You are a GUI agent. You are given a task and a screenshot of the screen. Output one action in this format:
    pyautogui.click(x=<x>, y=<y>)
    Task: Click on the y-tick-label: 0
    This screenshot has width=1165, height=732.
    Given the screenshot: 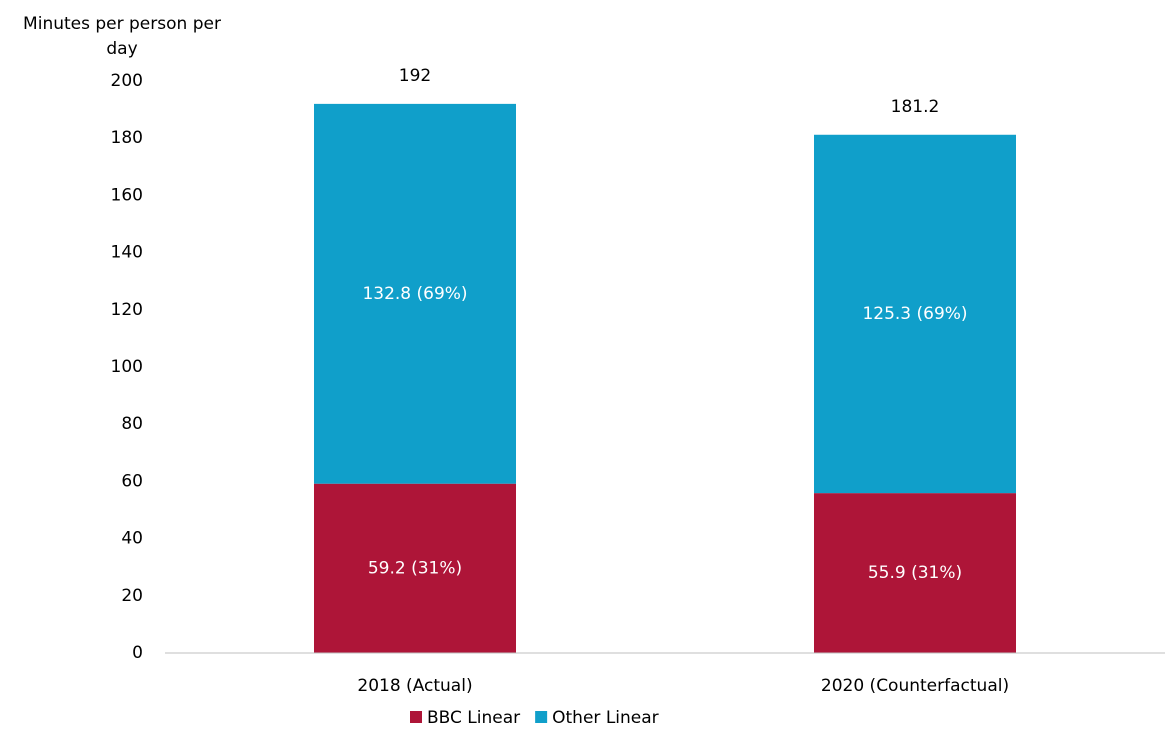 What is the action you would take?
    pyautogui.click(x=137, y=653)
    